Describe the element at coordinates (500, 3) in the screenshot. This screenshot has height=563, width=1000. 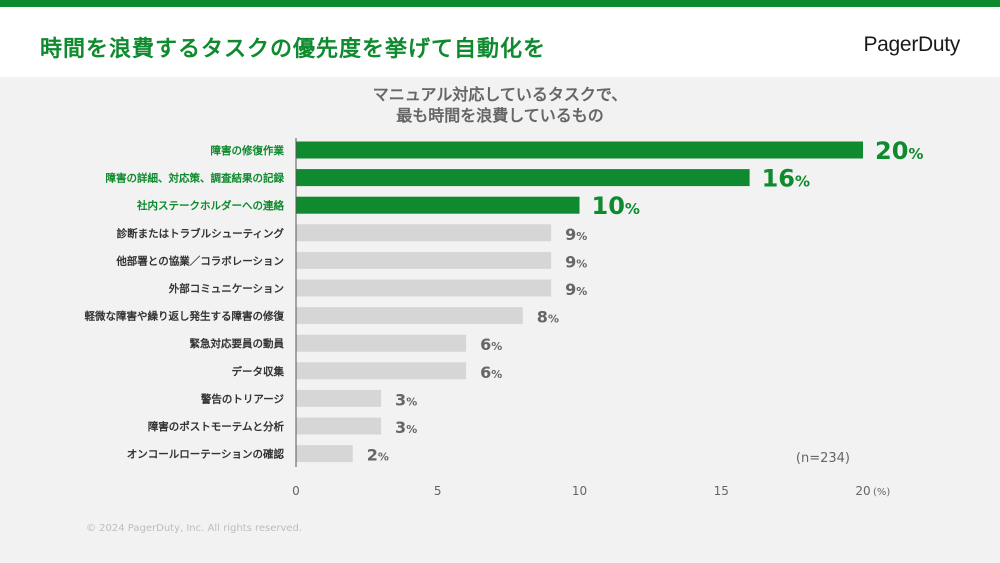
I see `top-accent-bar` at that location.